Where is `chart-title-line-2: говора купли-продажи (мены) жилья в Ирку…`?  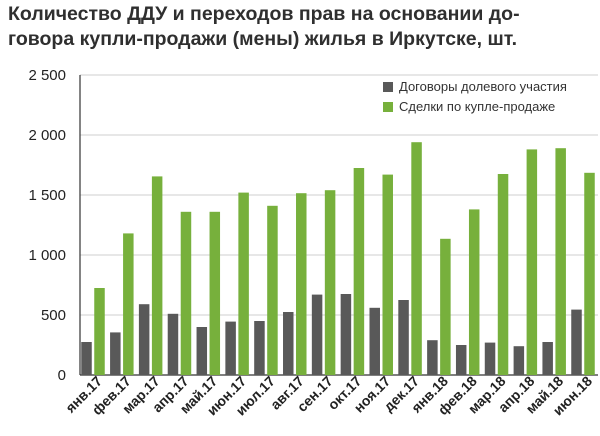 chart-title-line-2: говора купли-продажи (мены) жилья в Ирку… is located at coordinates (262, 39).